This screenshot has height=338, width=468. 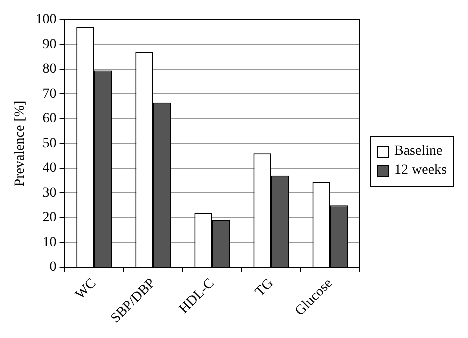 I want to click on y-tick-label: 40, so click(x=49, y=168).